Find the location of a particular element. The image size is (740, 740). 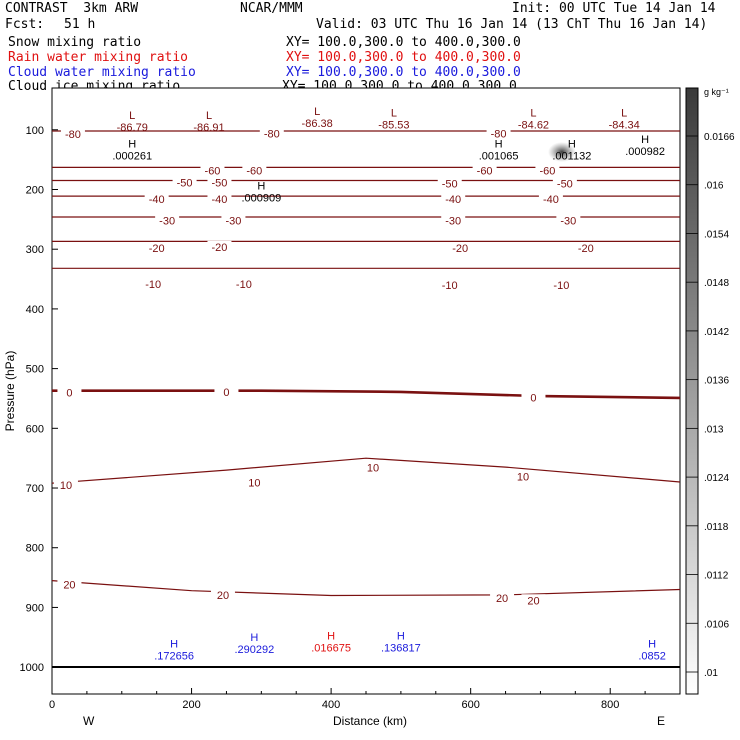

y-tick-label: 900 is located at coordinates (35, 608).